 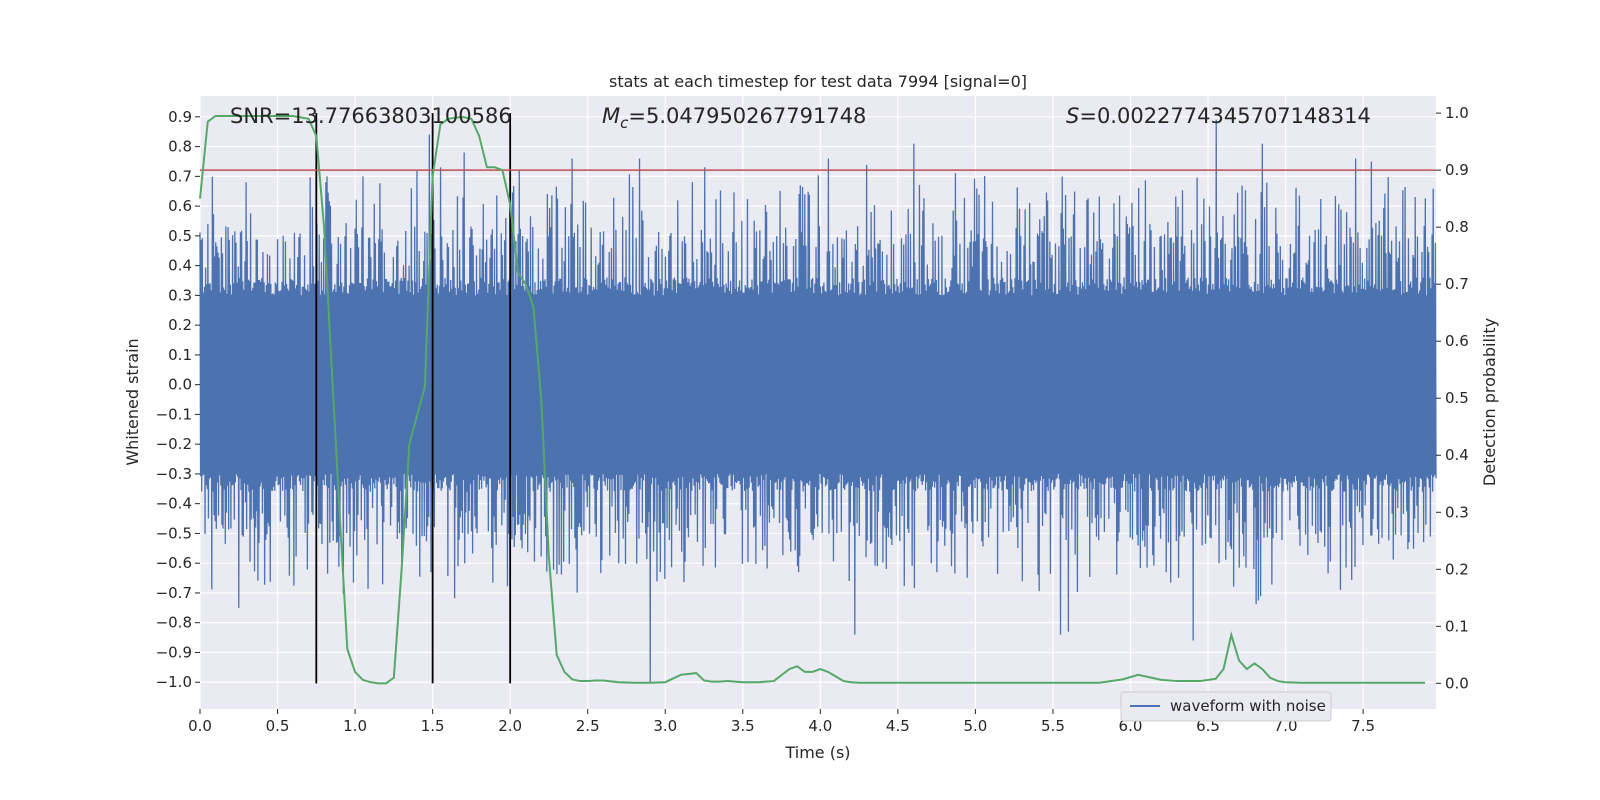 I want to click on y-right-tick-label-0: 1.0, so click(x=1457, y=113).